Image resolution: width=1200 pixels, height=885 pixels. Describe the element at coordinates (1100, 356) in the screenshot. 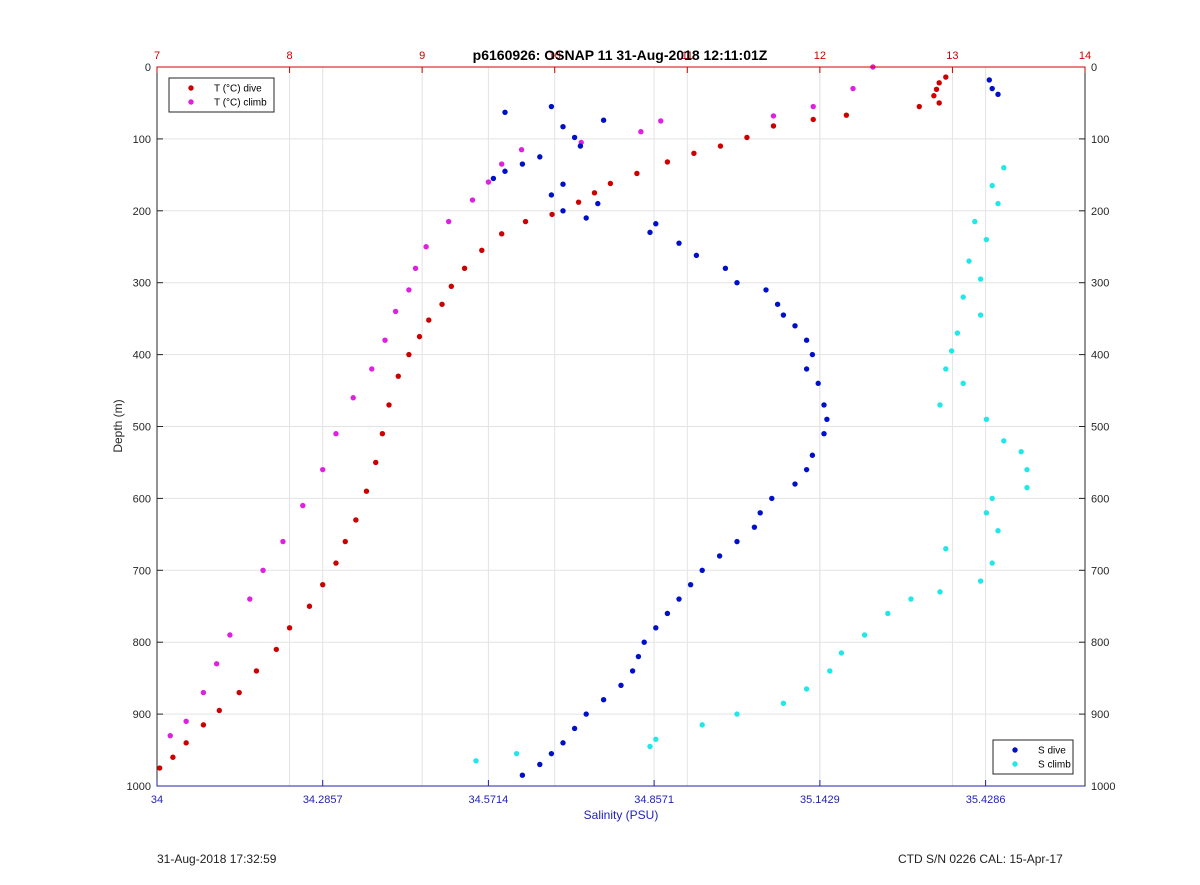

I see `y-tick-label-right: 400` at that location.